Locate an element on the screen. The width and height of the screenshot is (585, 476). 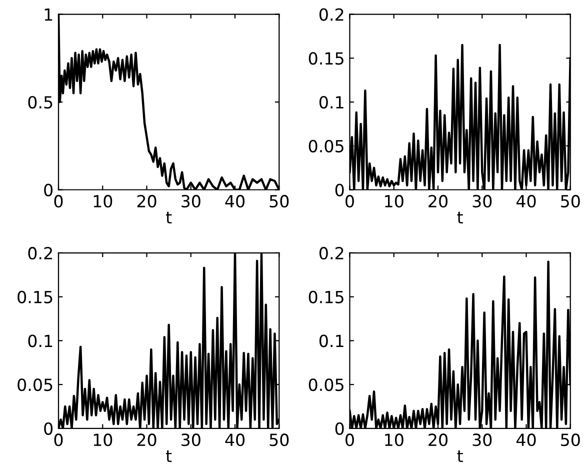
y-tick-label: 0.5 is located at coordinates (40, 102).